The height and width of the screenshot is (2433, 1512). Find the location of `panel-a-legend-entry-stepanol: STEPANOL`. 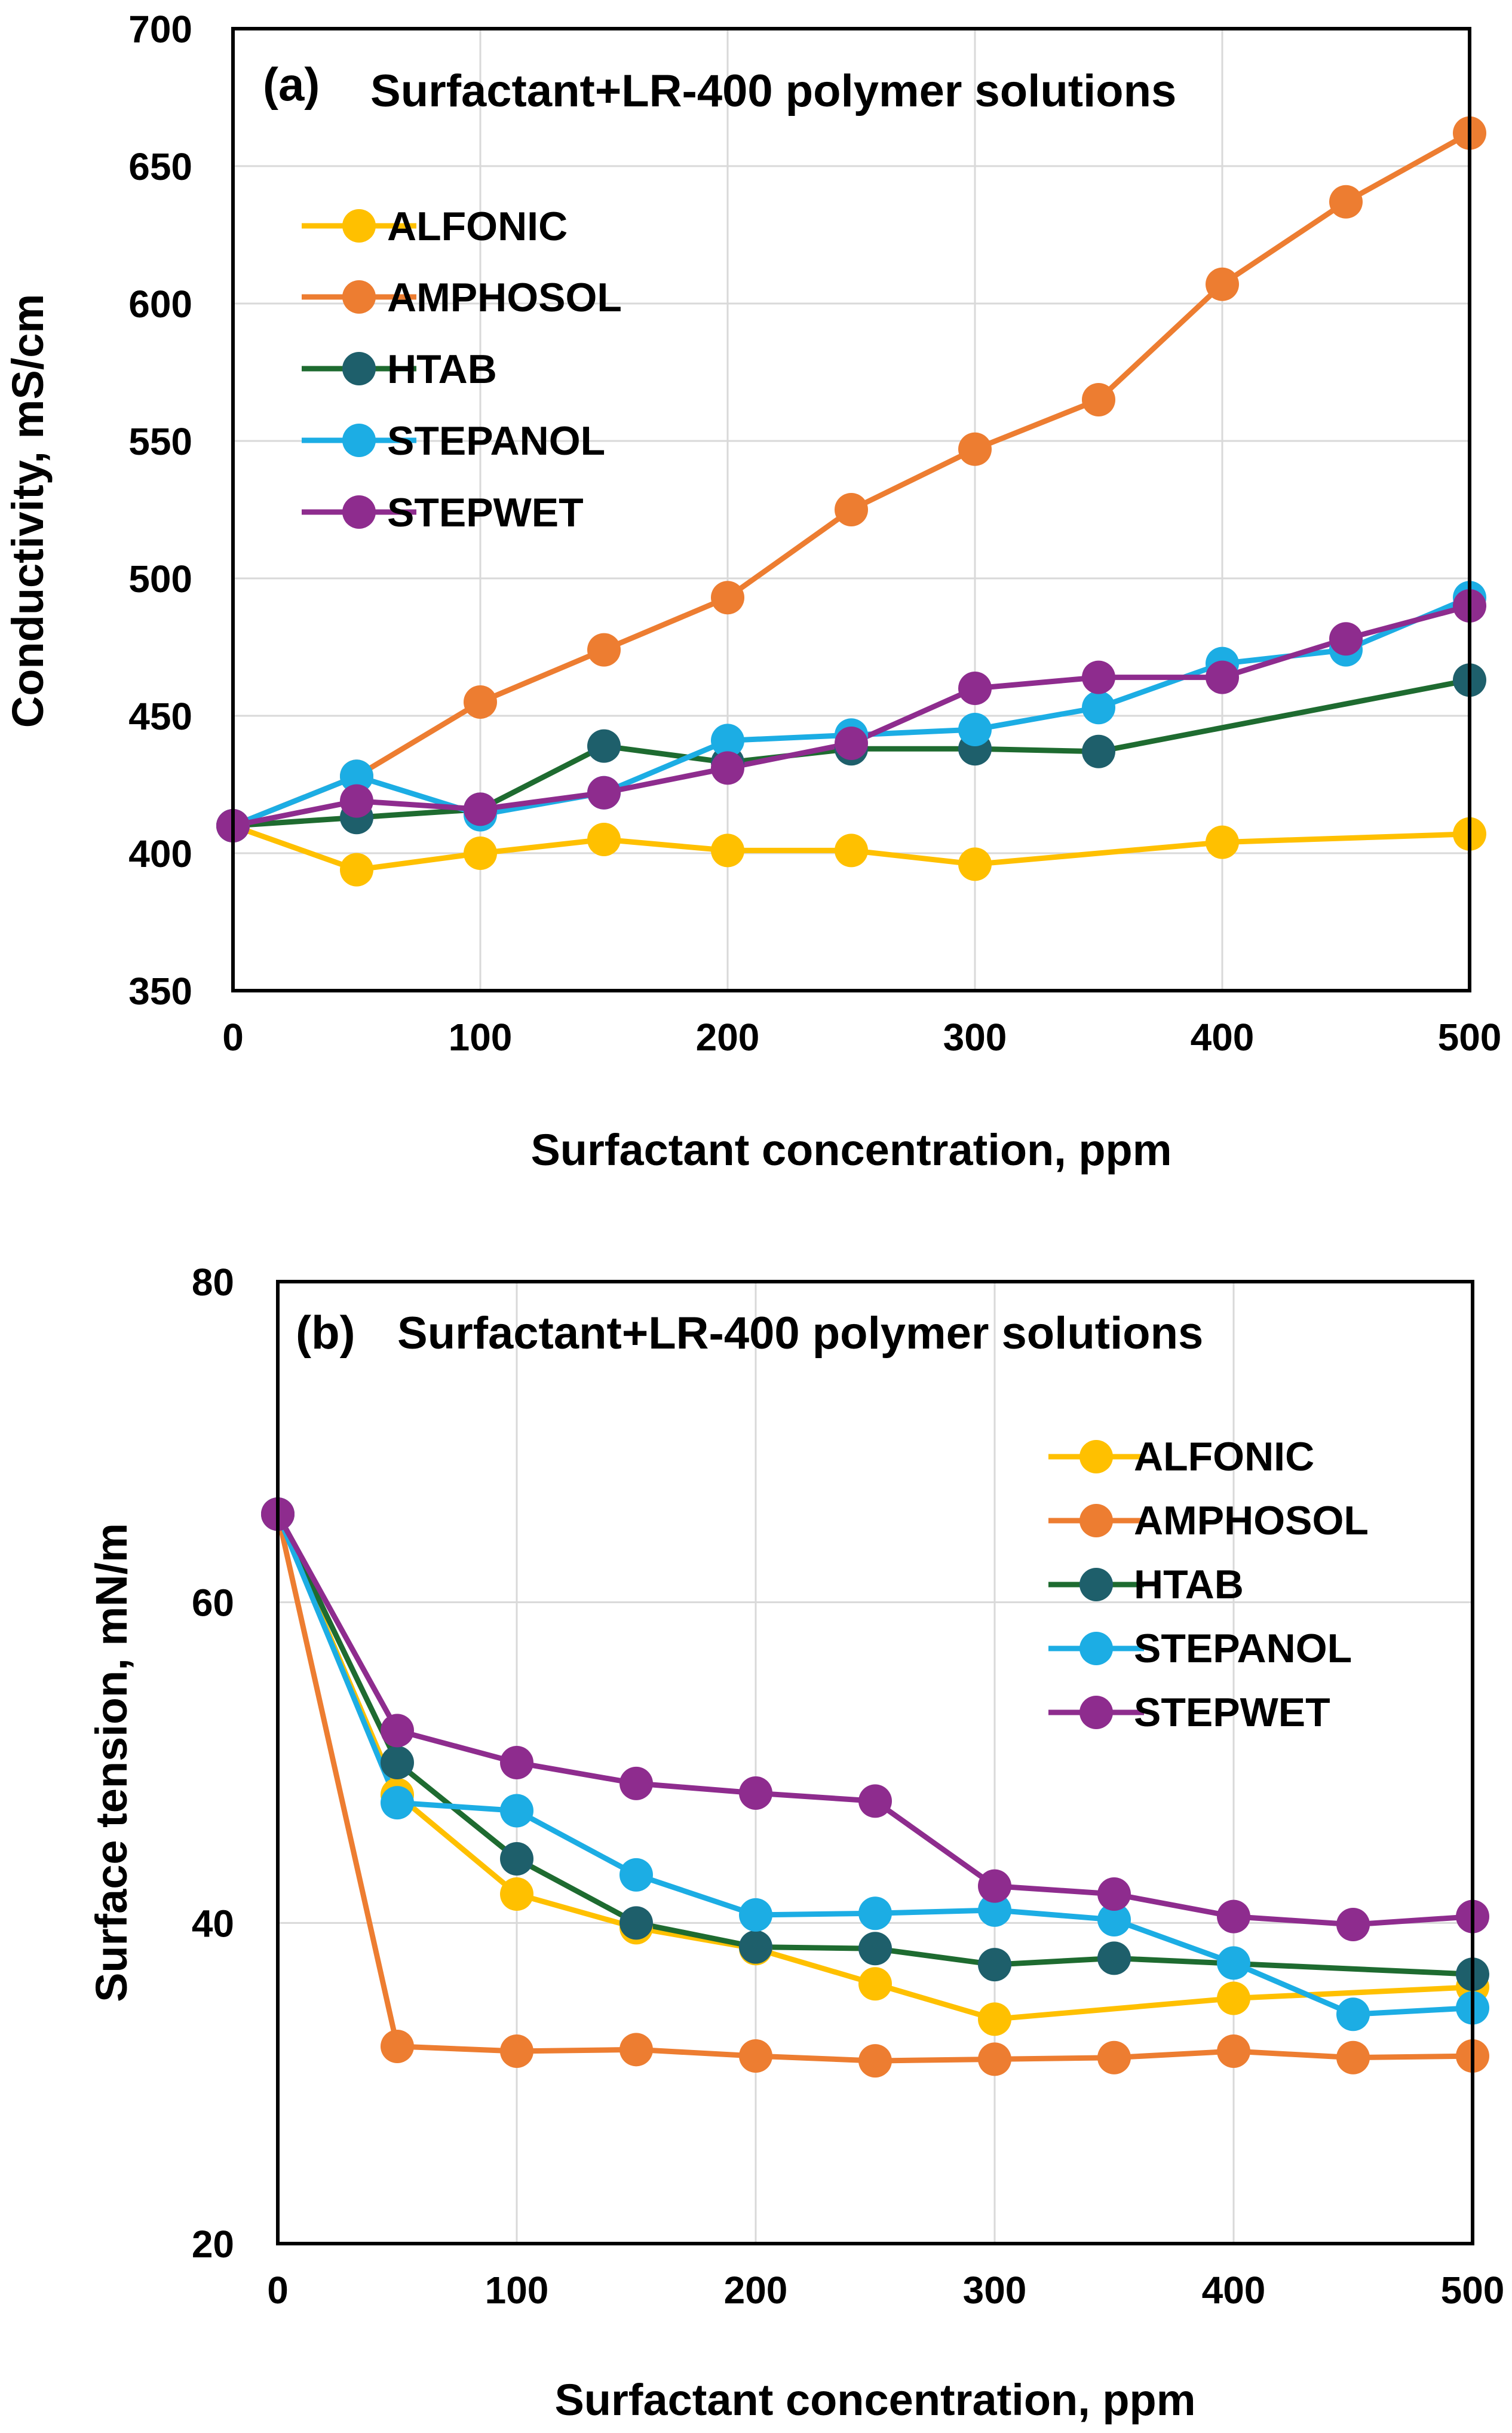

panel-a-legend-entry-stepanol: STEPANOL is located at coordinates (453, 441).